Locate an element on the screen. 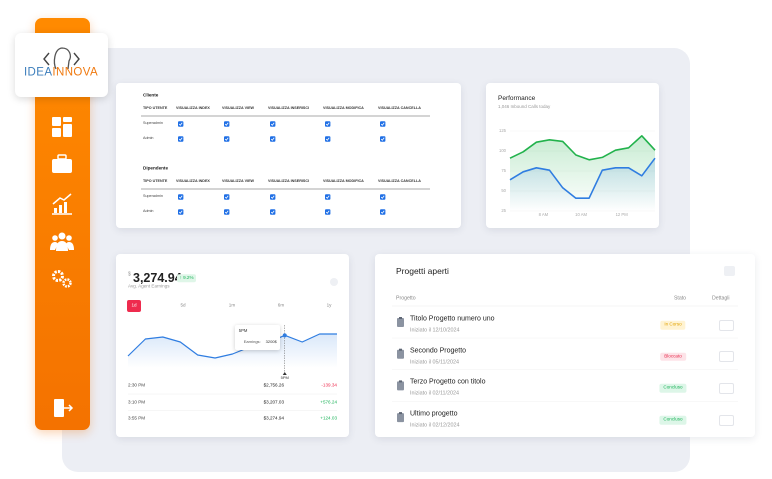  x-tick-label: 12 PM is located at coordinates (621, 214).